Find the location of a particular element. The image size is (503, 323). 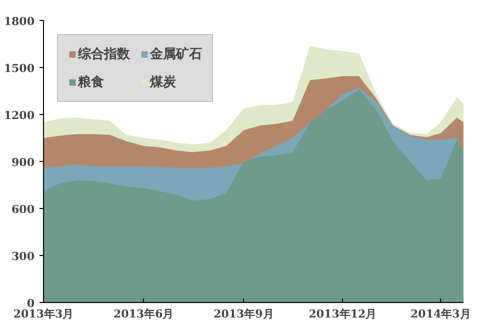

y-tick-label: 900 is located at coordinates (23, 162).